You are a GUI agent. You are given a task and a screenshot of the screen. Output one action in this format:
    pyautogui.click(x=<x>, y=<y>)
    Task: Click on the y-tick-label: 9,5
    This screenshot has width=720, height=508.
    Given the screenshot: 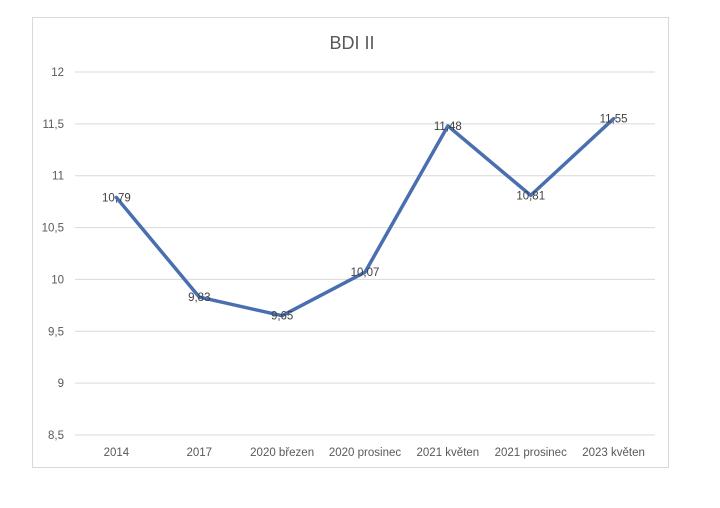 What is the action you would take?
    pyautogui.click(x=56, y=332)
    